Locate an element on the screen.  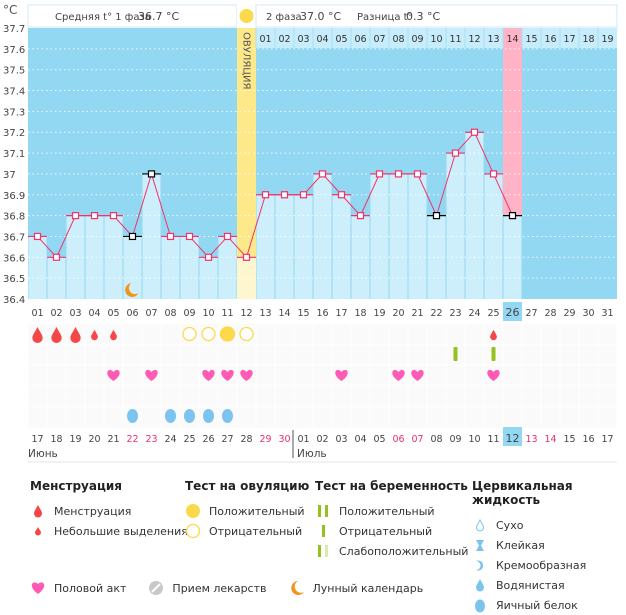
cycle-day-label: 25 is located at coordinates (493, 313).